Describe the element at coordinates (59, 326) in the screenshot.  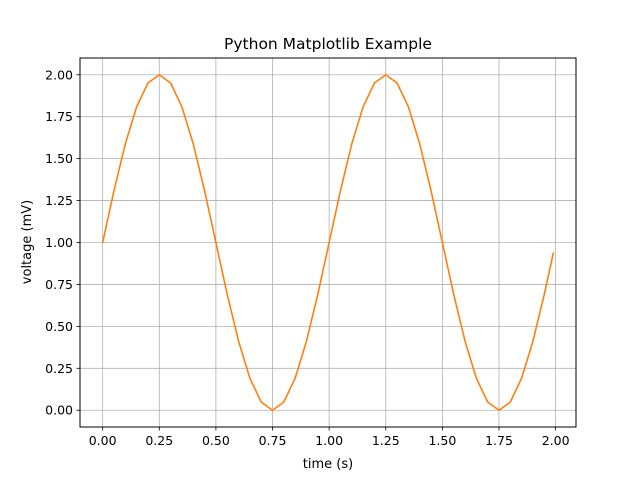
I see `y-tick-label: 0.50` at that location.